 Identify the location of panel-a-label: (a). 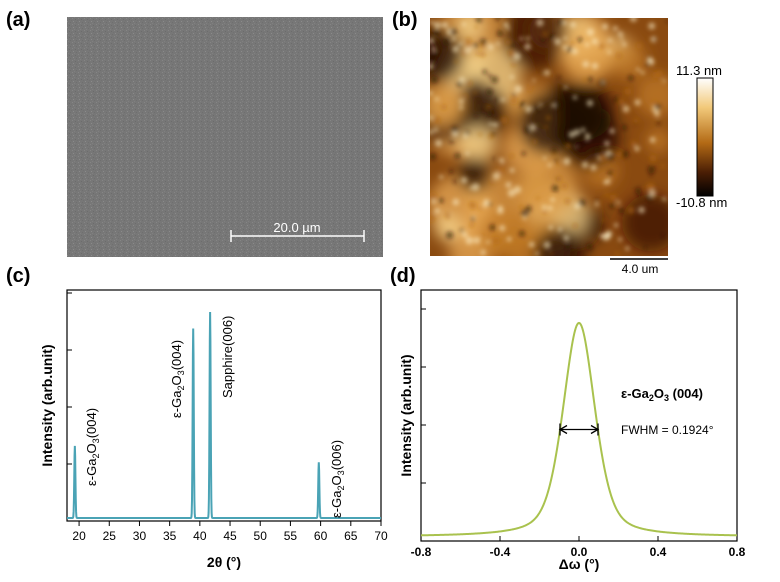
(18, 20).